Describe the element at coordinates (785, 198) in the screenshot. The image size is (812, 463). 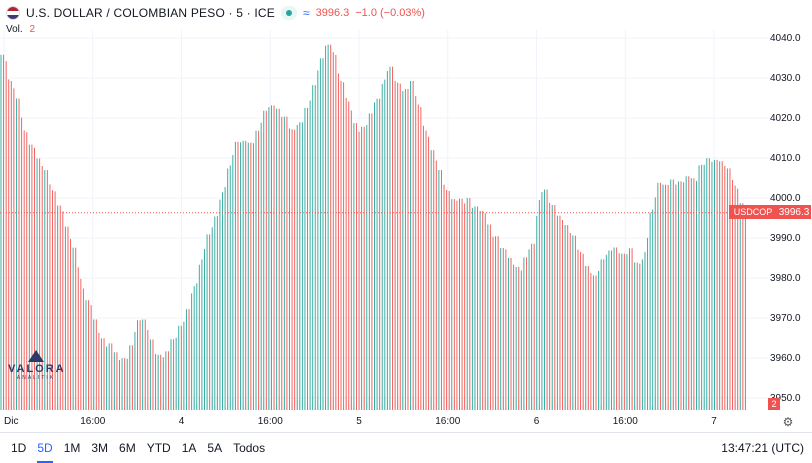
I see `price-tick-label: 4000.0` at that location.